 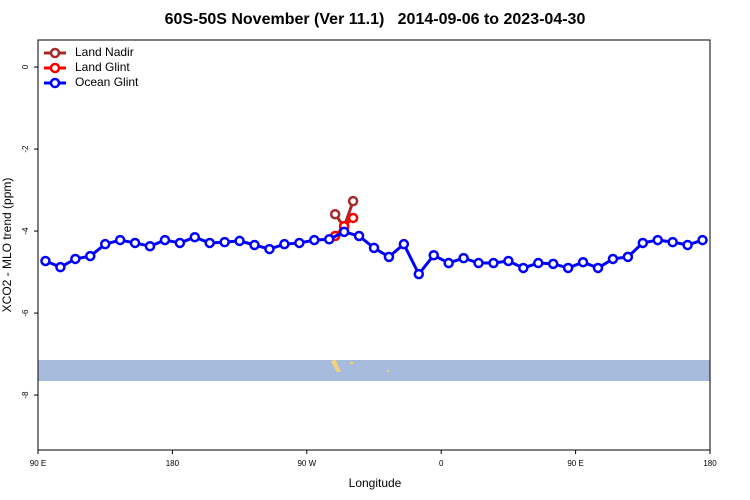 What do you see at coordinates (441, 463) in the screenshot?
I see `x-tick-label: 0` at bounding box center [441, 463].